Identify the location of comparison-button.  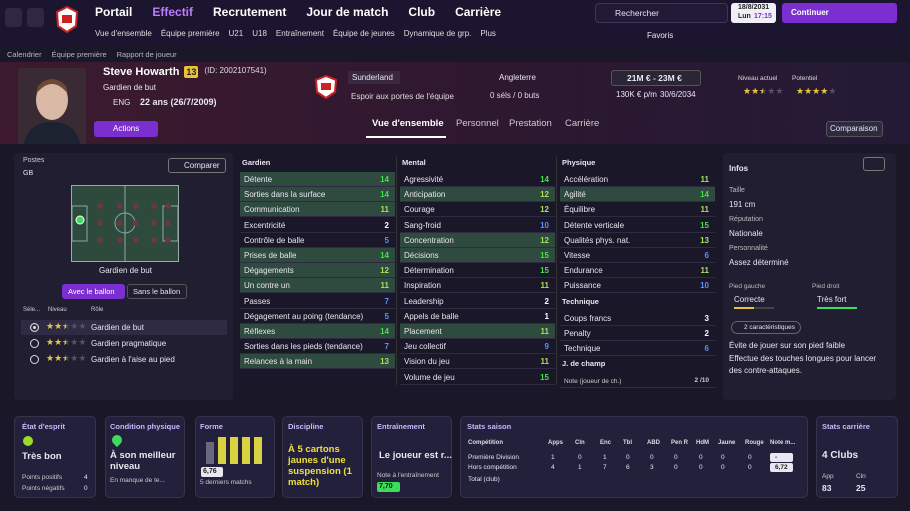
(854, 129).